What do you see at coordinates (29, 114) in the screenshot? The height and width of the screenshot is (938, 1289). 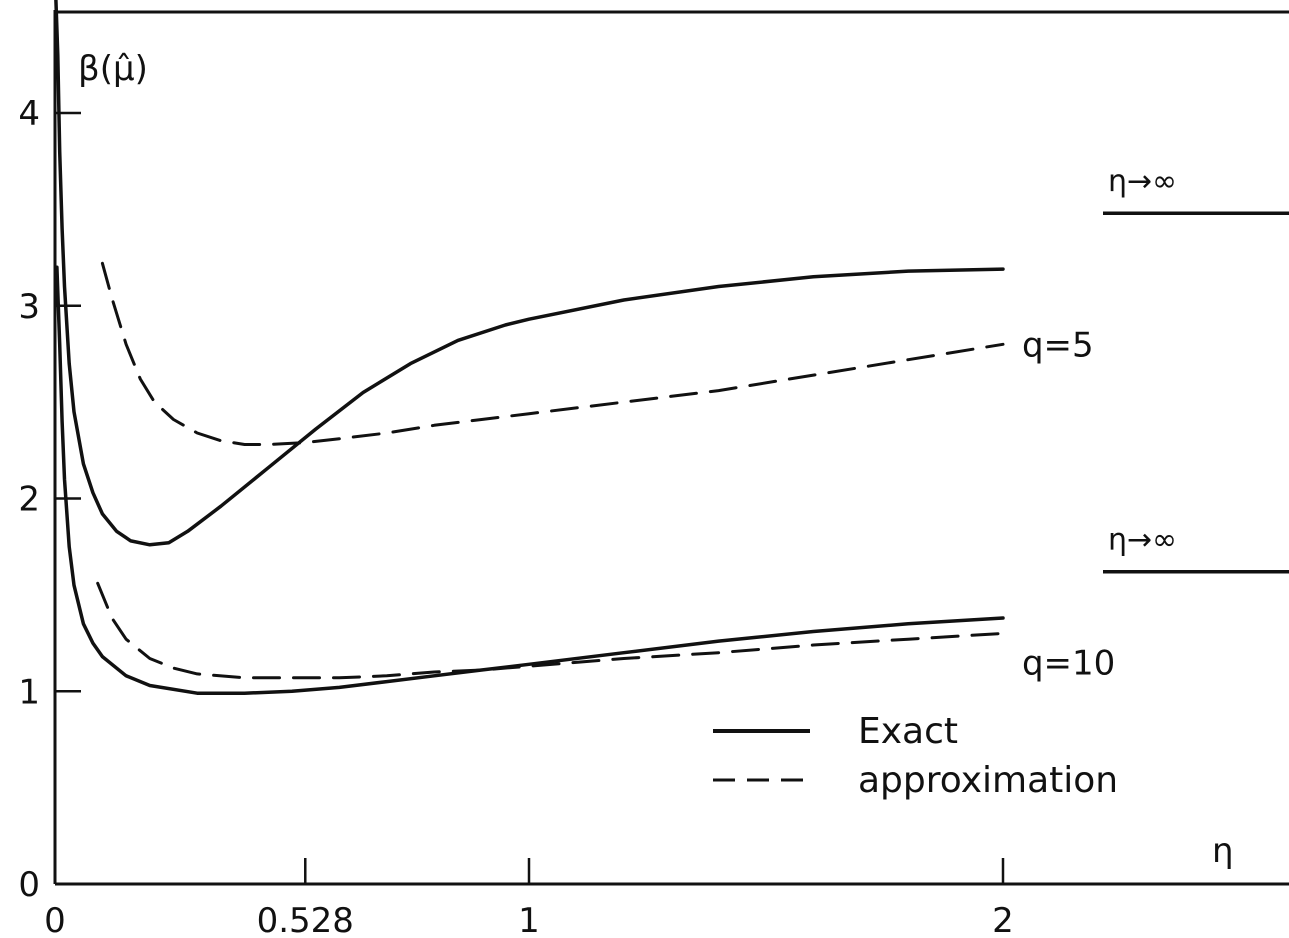 I see `y-tick-label: 4` at bounding box center [29, 114].